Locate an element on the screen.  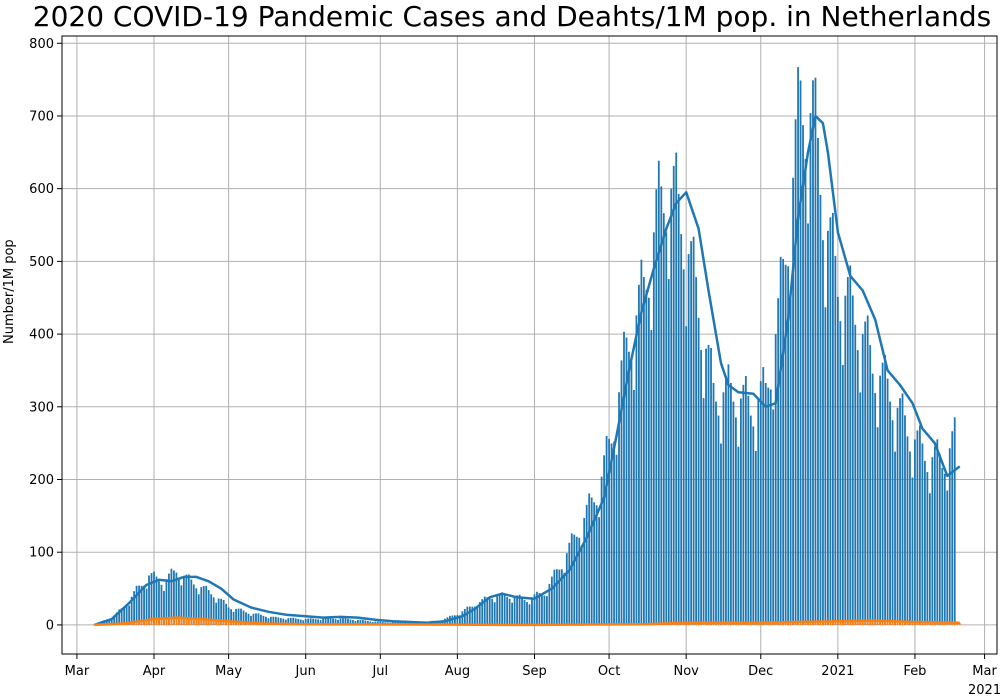
y-tick-label: 100 is located at coordinates (41, 553).